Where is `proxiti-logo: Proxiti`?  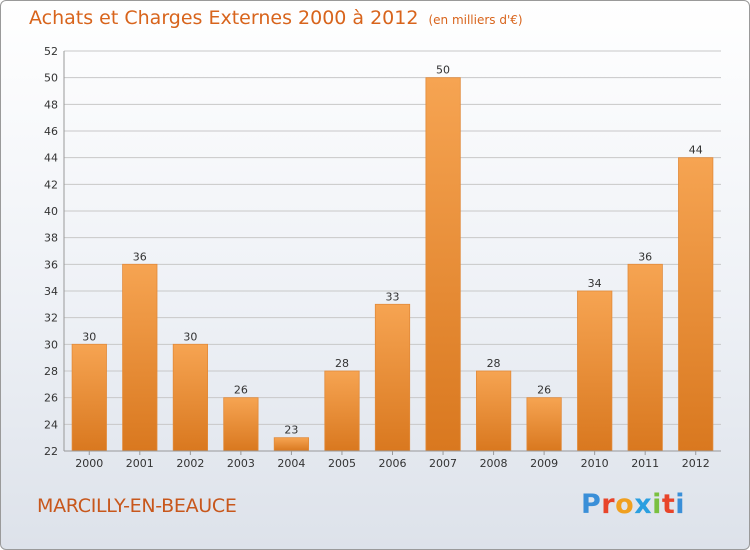 proxiti-logo: Proxiti is located at coordinates (633, 504).